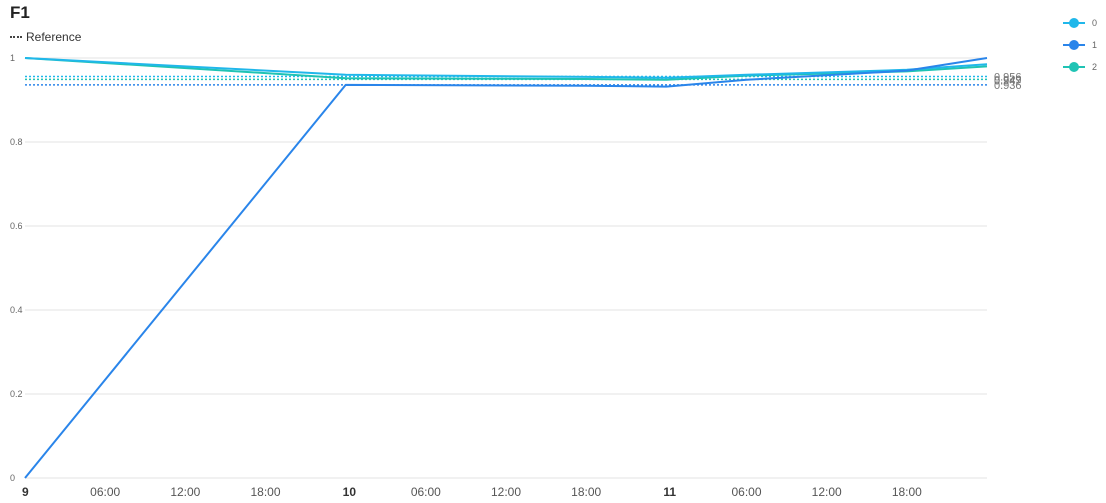 The image size is (1106, 503). What do you see at coordinates (20, 12) in the screenshot?
I see `chart-title: F1` at bounding box center [20, 12].